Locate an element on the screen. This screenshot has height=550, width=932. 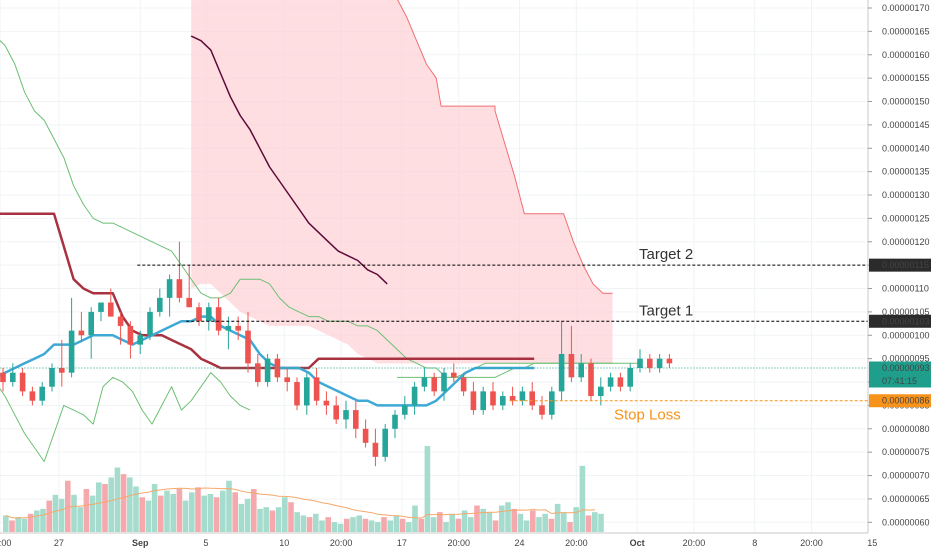
price-tick-label: 0.00000060 is located at coordinates (906, 522).